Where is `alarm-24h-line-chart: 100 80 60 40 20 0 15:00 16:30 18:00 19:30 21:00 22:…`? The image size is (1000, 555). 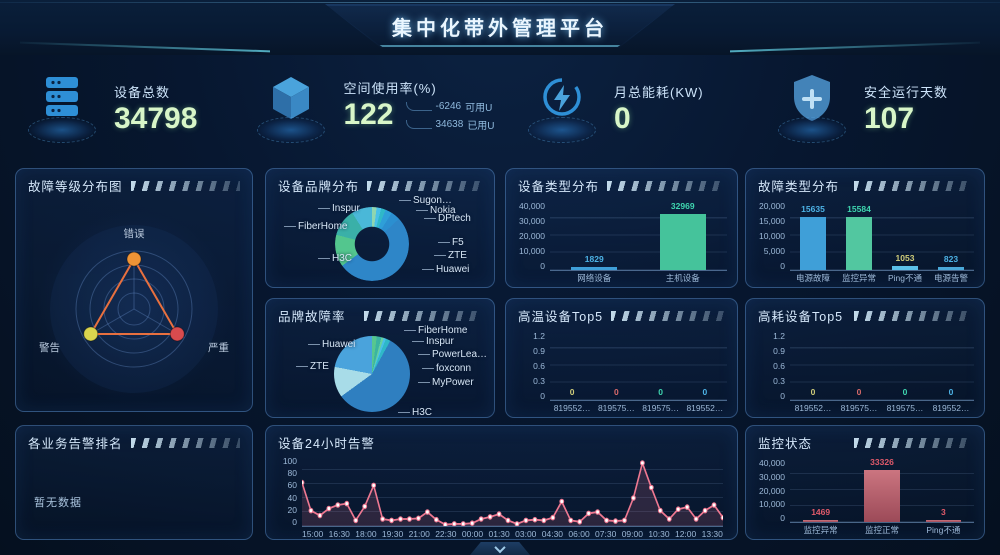 alarm-24h-line-chart: 100 80 60 40 20 0 15:00 16:30 18:00 19:30 21:00 22:… is located at coordinates (501, 498).